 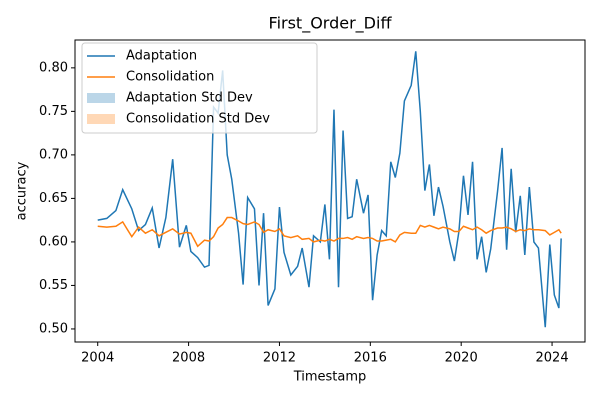 What do you see at coordinates (170, 77) in the screenshot?
I see `legend-label: Consolidation` at bounding box center [170, 77].